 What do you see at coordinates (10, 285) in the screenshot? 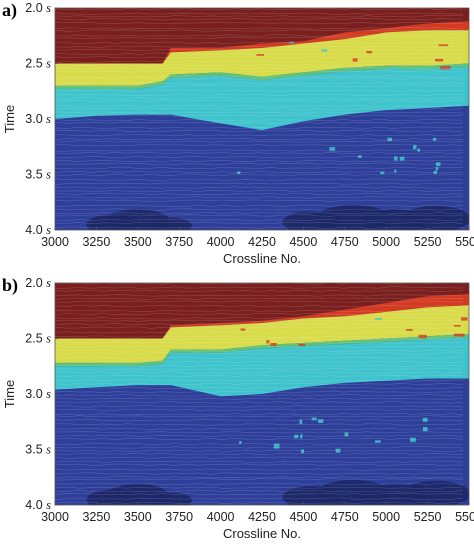
I see `panel-label: b)` at bounding box center [10, 285].